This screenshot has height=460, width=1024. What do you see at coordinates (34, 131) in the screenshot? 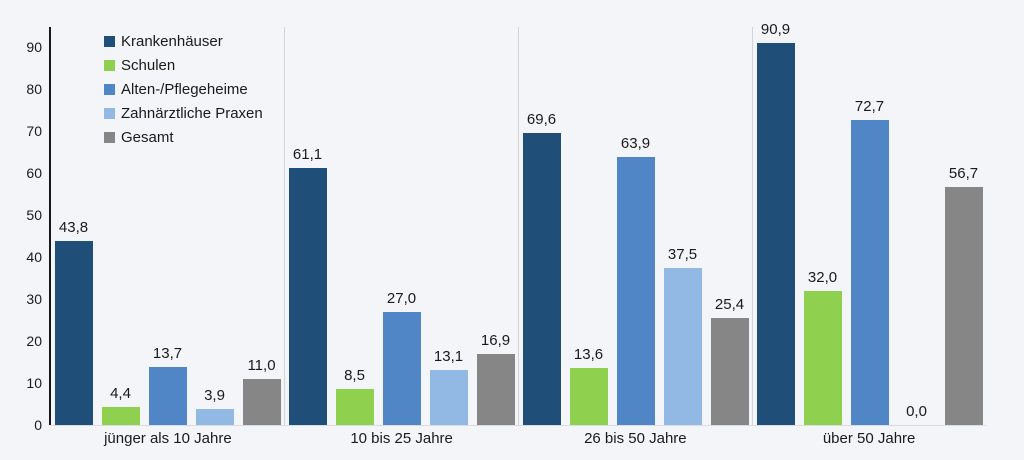
I see `y-axis-tick-label: 70` at bounding box center [34, 131].